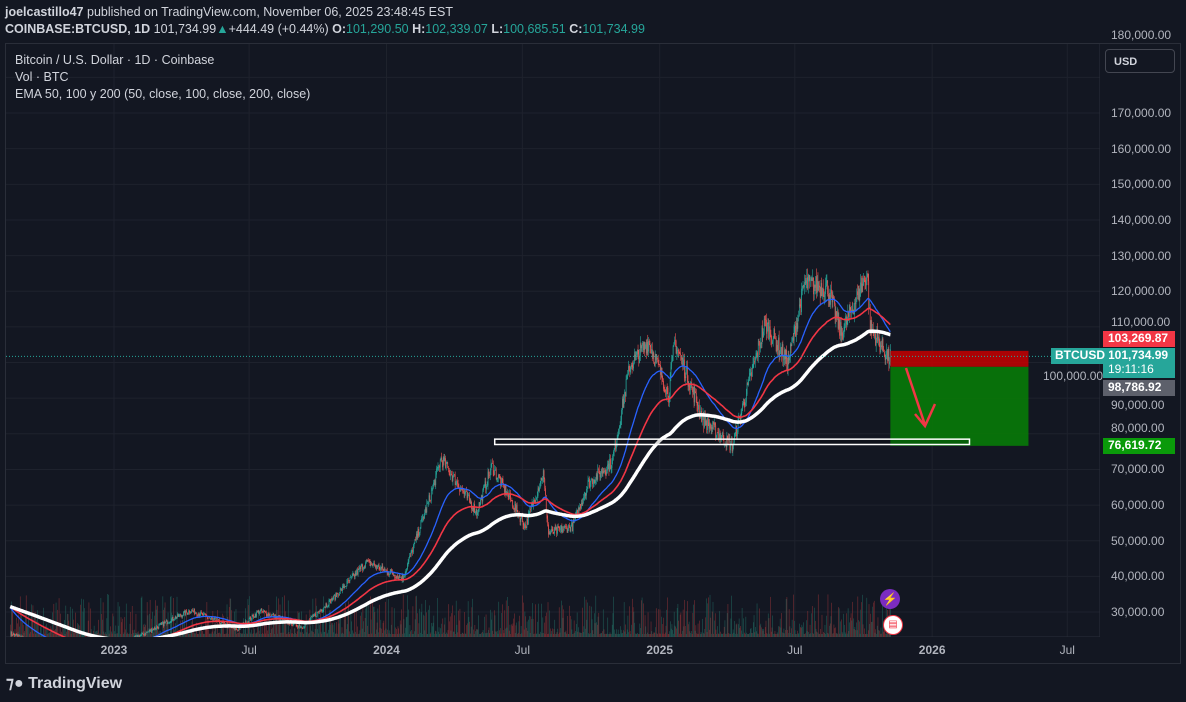  What do you see at coordinates (64, 683) in the screenshot?
I see `tradingview-logo: ⁊● TradingView` at bounding box center [64, 683].